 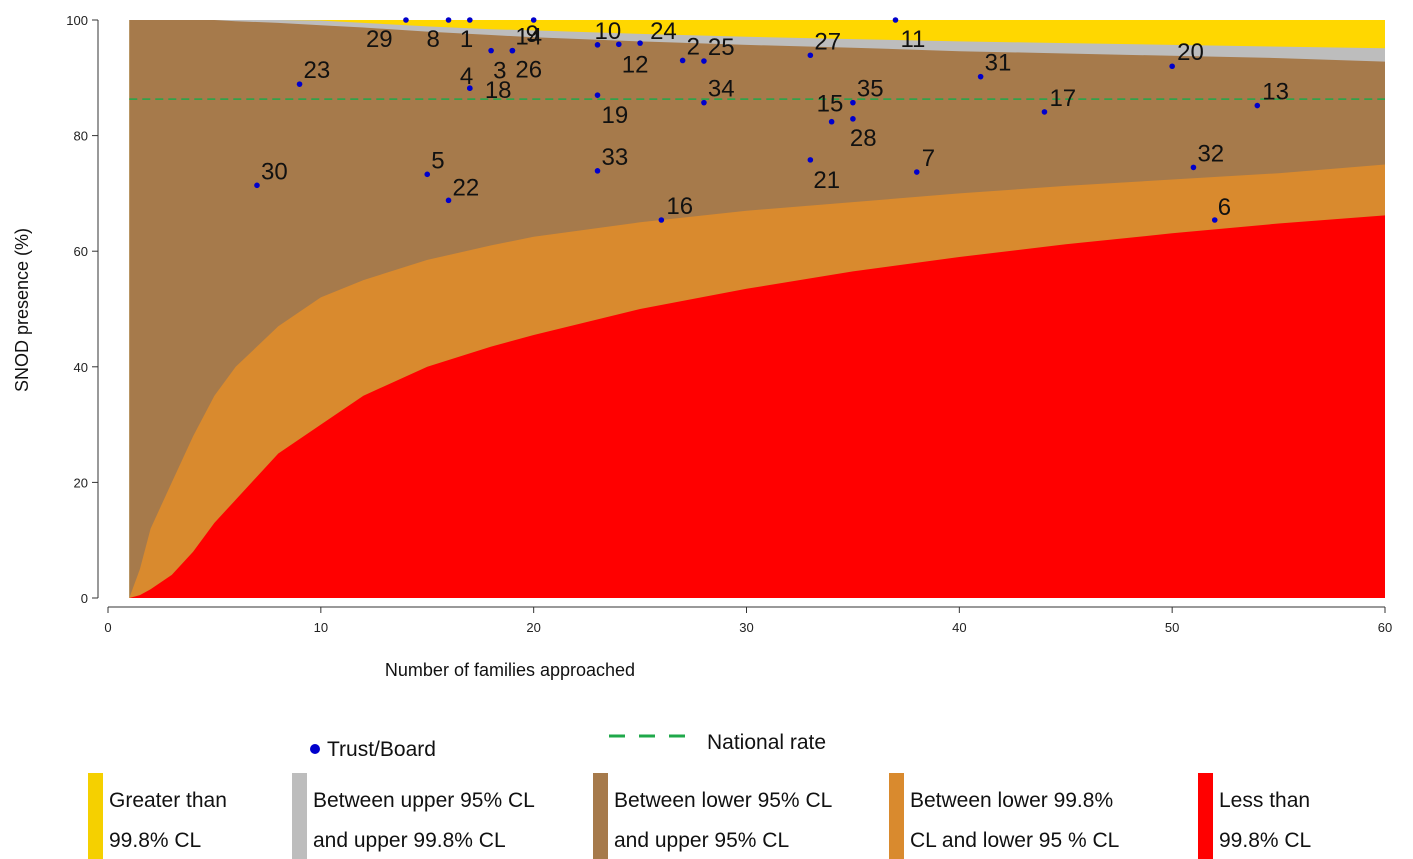 What do you see at coordinates (466, 76) in the screenshot?
I see `trust-point-label-4: 4` at bounding box center [466, 76].